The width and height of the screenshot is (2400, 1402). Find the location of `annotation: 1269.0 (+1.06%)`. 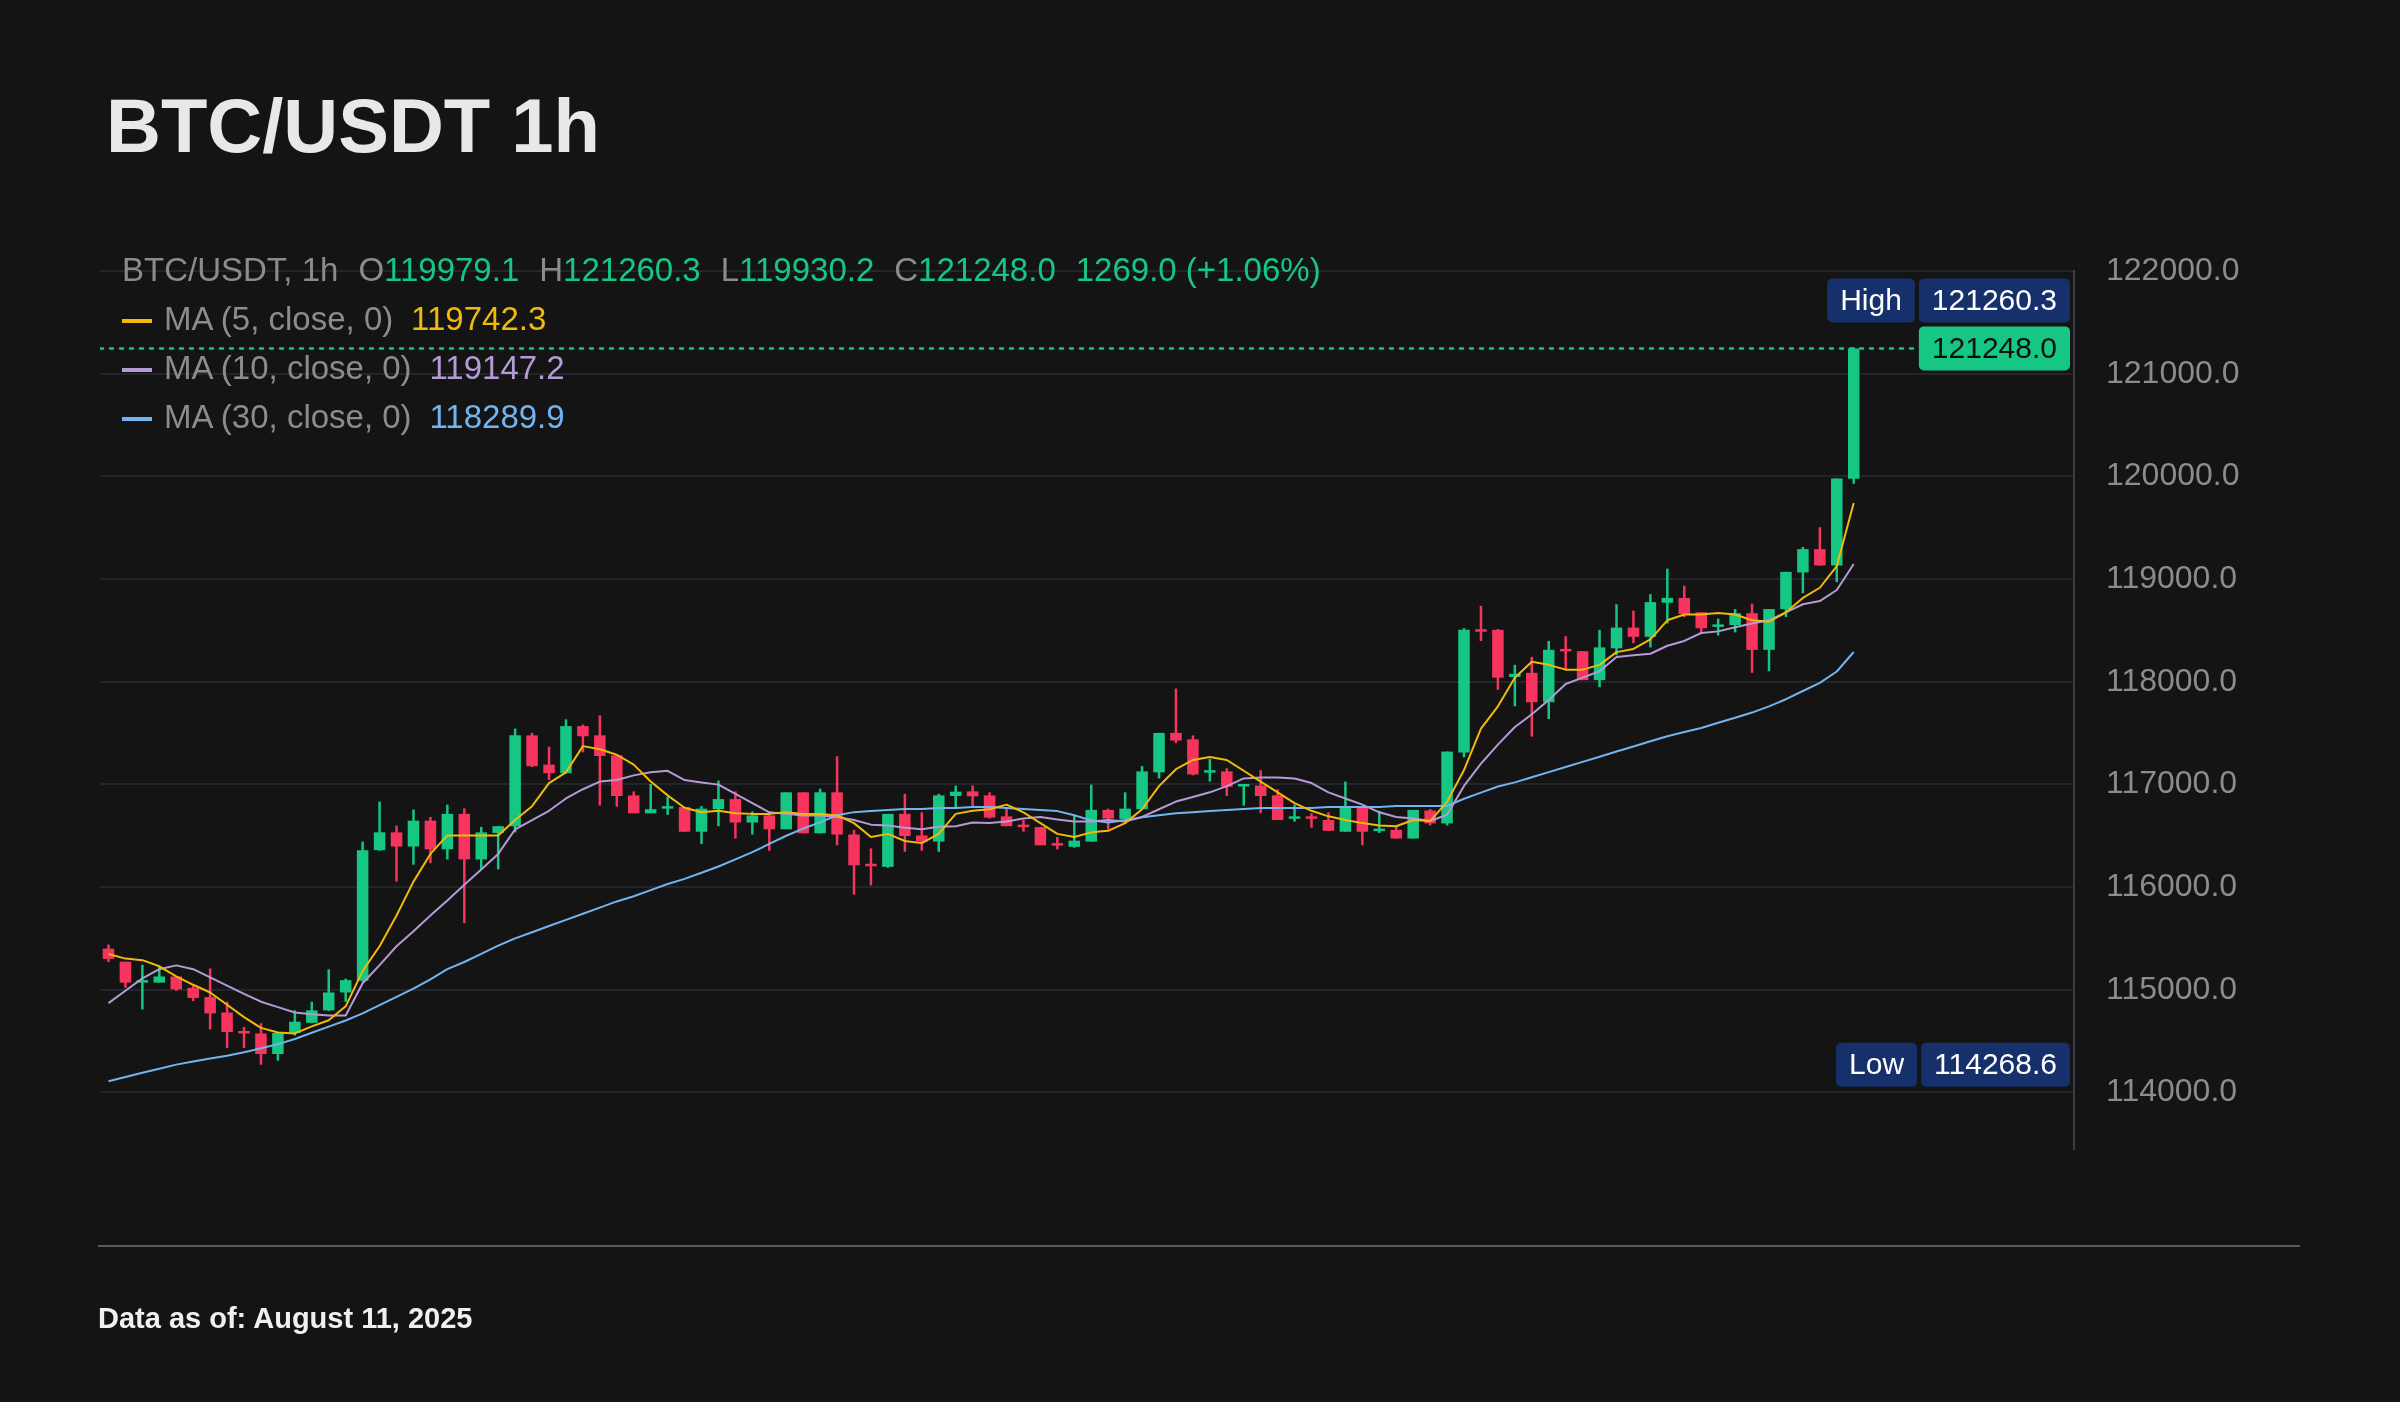

annotation: 1269.0 (+1.06%) is located at coordinates (1198, 270).